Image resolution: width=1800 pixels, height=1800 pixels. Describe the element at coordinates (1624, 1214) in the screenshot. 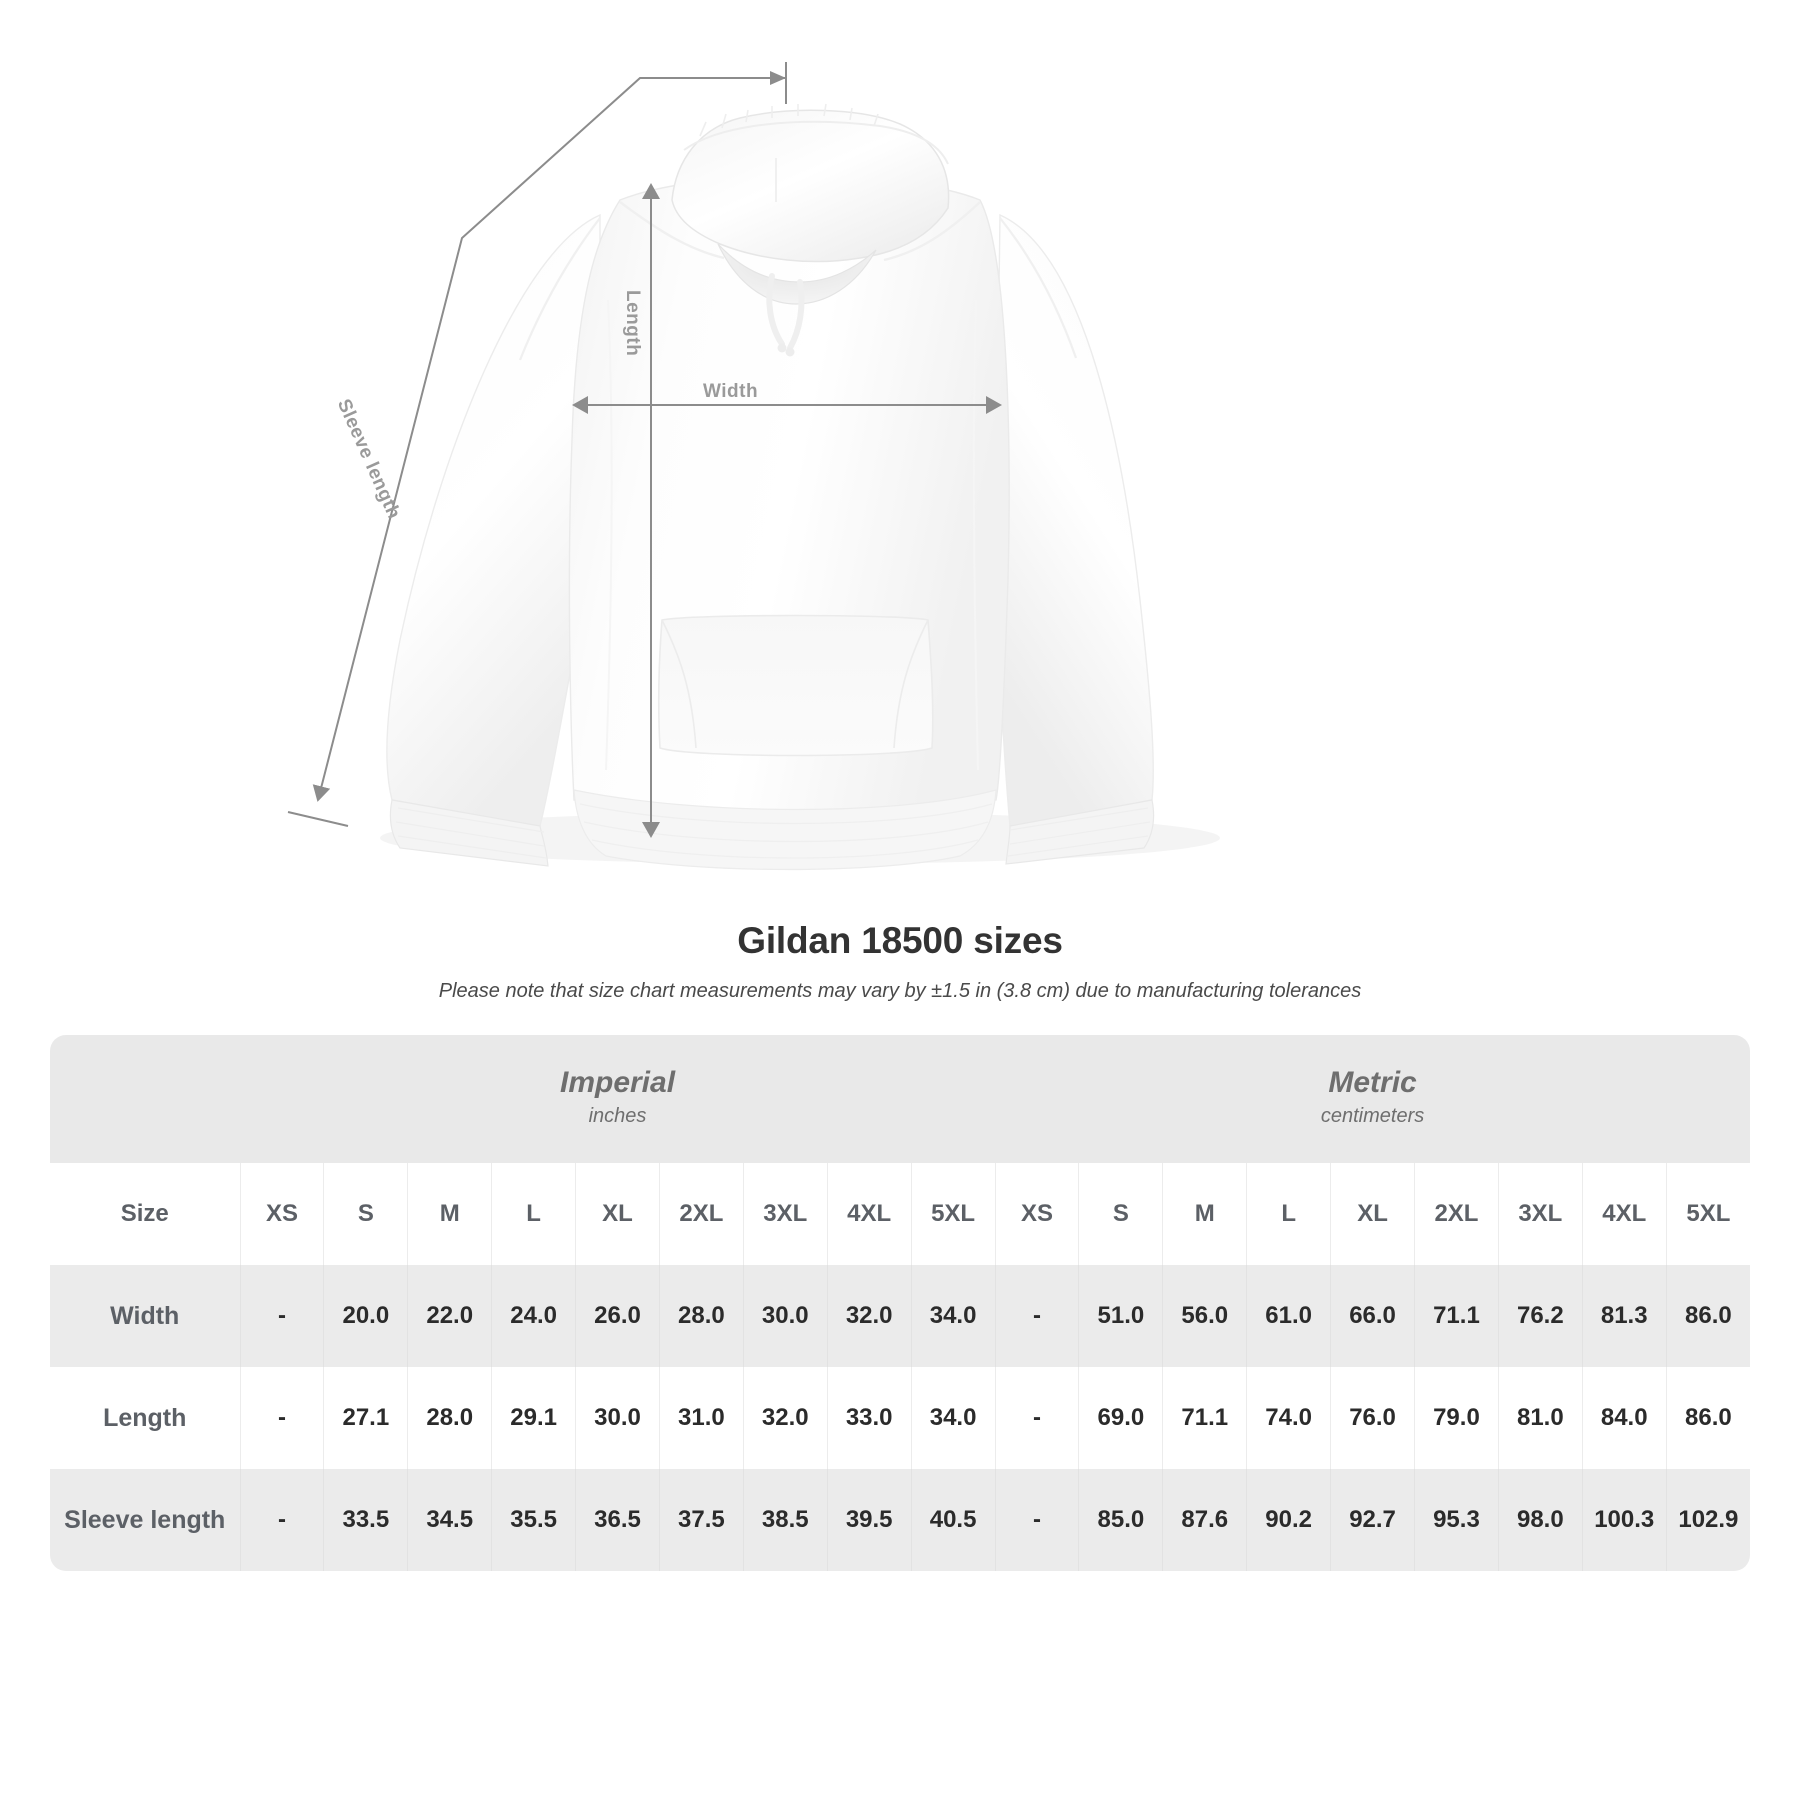

I see `size-header-metric-4xl: 4XL` at that location.